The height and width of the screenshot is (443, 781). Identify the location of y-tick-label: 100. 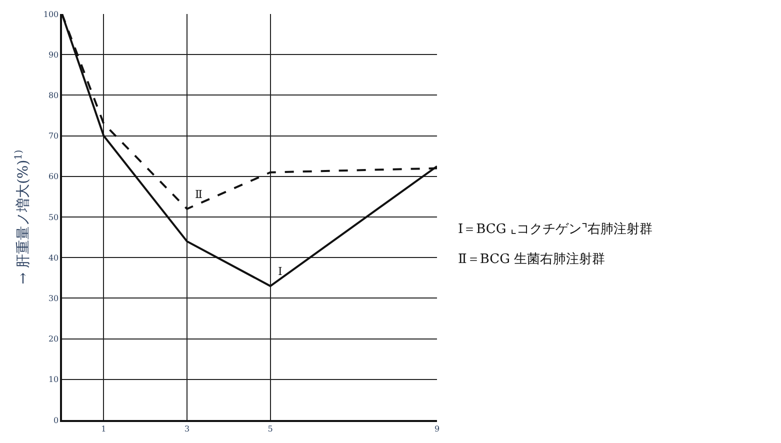
(51, 14).